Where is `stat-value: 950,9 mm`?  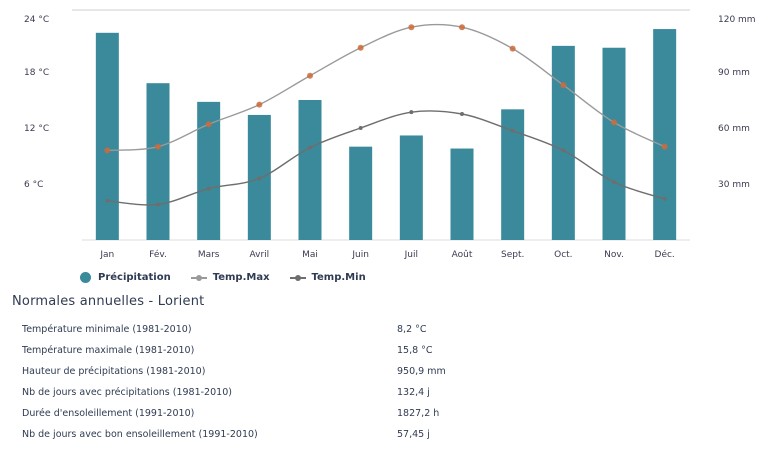
stat-value: 950,9 mm is located at coordinates (421, 371).